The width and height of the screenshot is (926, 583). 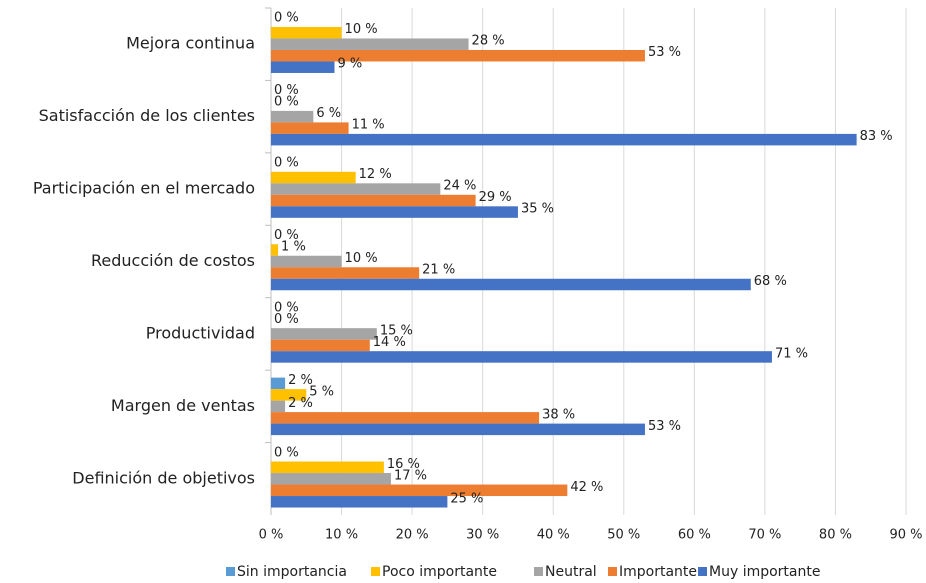 I want to click on legend-label: Sin importancia, so click(x=292, y=572).